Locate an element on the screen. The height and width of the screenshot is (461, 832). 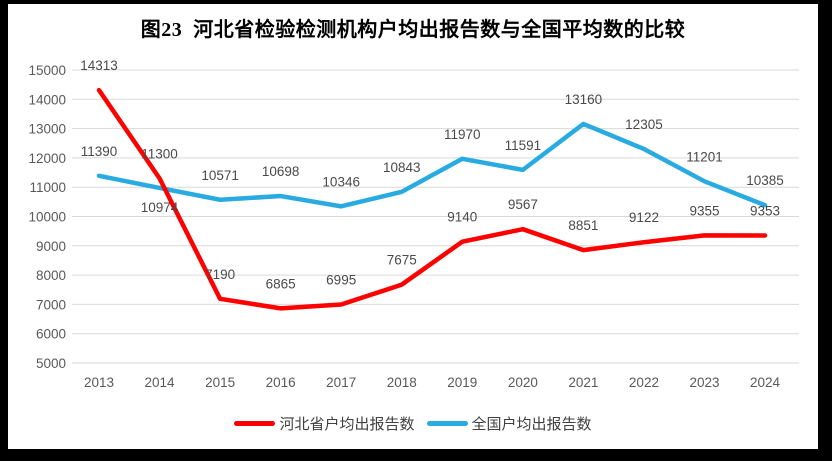
data-point-label: 8851 is located at coordinates (583, 225).